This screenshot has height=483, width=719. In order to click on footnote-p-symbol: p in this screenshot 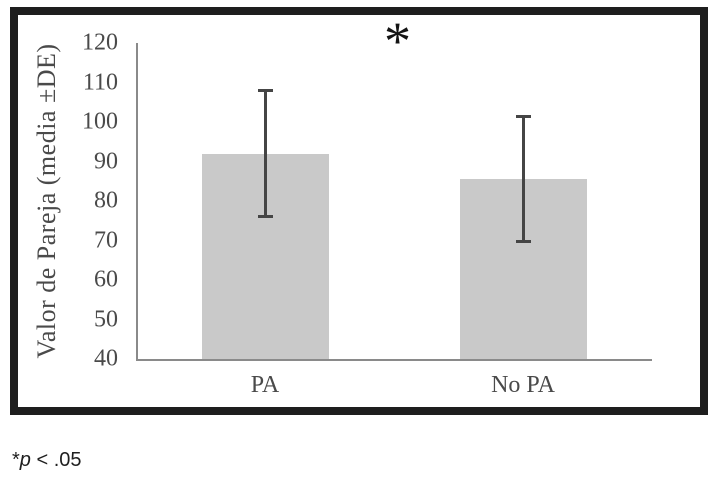, I will do `click(25, 460)`.